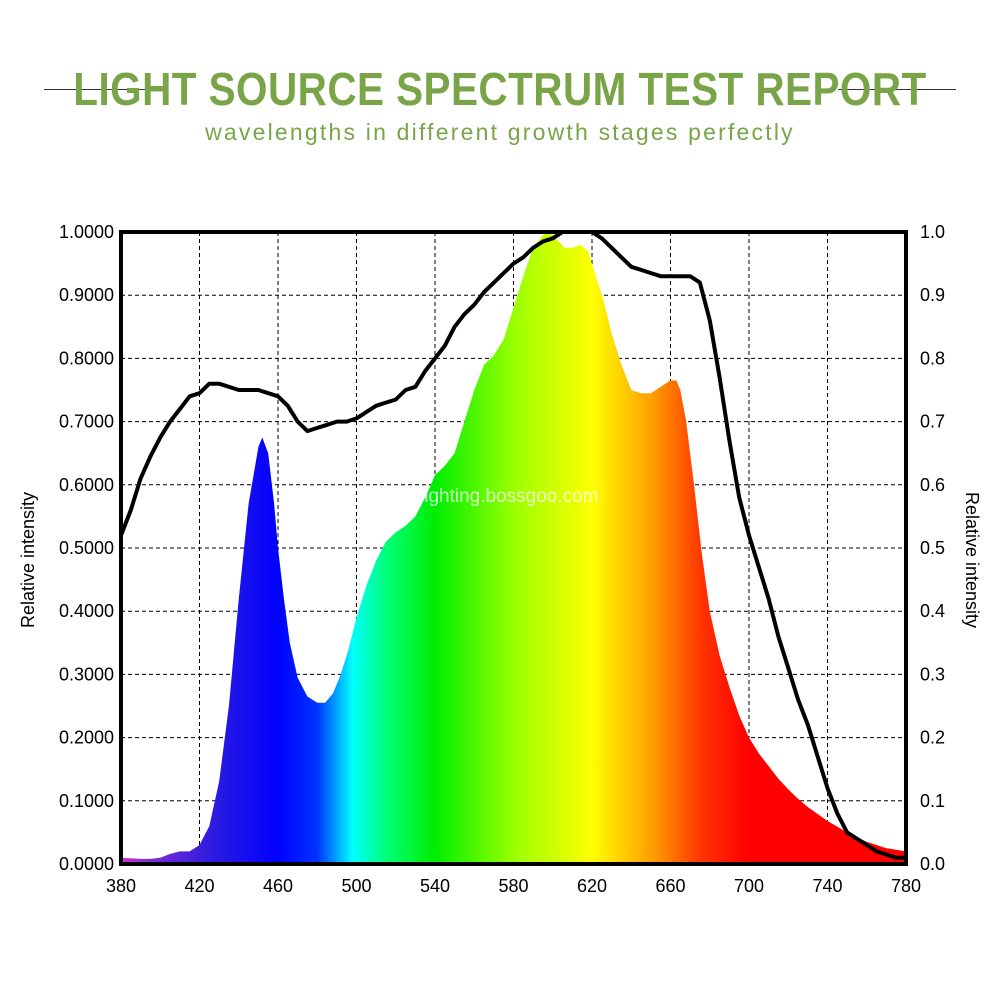 The width and height of the screenshot is (1000, 1000). Describe the element at coordinates (509, 496) in the screenshot. I see `watermark: lighting.bossgoo.com` at that location.